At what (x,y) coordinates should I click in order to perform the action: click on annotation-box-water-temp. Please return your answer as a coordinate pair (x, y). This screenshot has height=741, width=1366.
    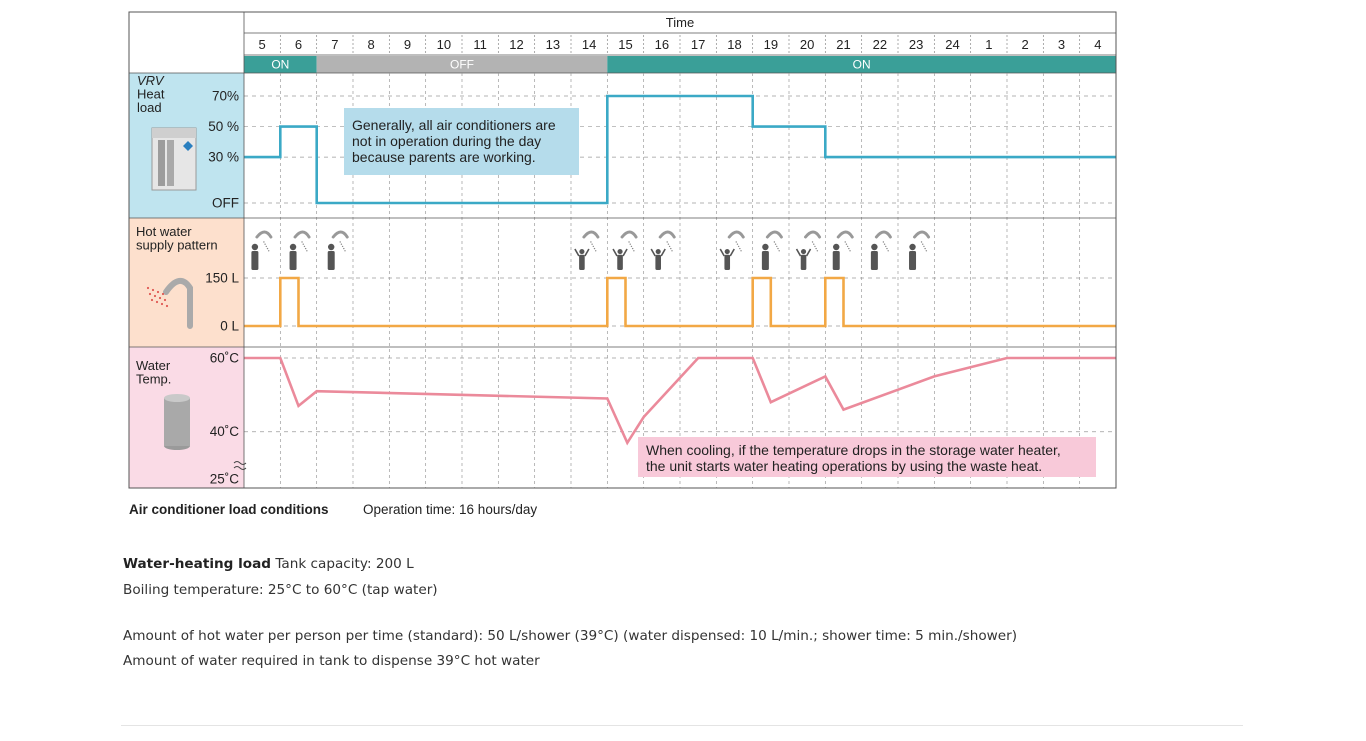
    Looking at the image, I should click on (867, 457).